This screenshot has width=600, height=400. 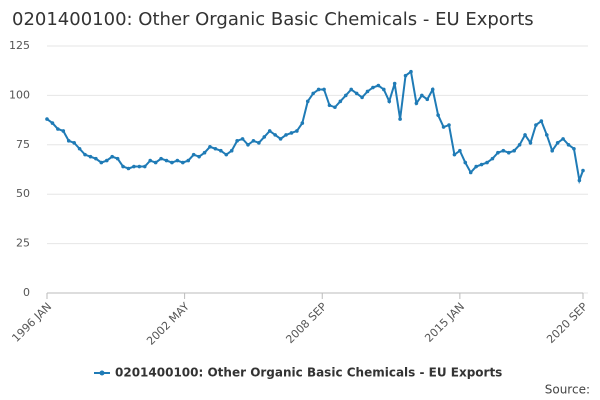 I want to click on y-tick-label: 100, so click(x=19, y=94).